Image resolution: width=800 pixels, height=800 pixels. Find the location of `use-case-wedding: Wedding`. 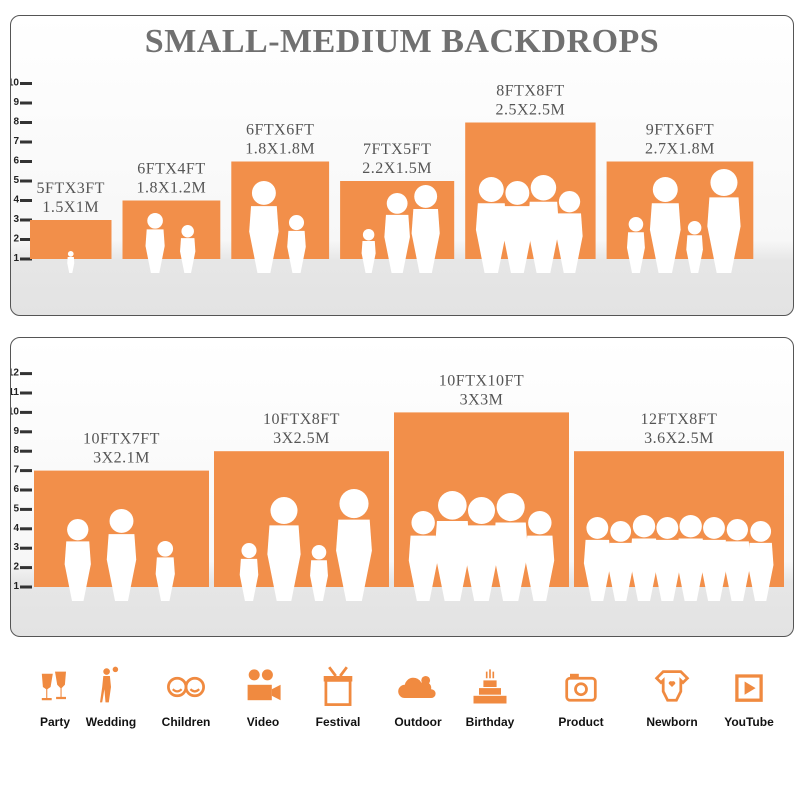

use-case-wedding: Wedding is located at coordinates (111, 697).